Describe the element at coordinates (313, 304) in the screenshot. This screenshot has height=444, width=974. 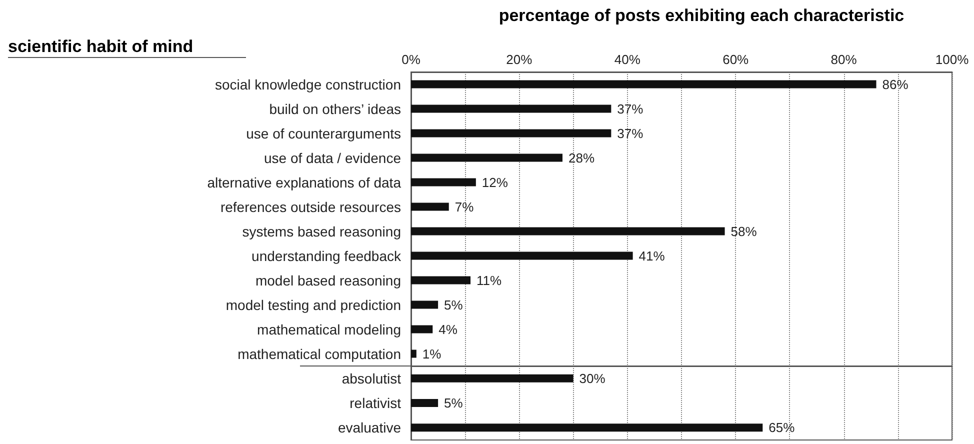
I see `y-tick-label: model testing and prediction` at that location.